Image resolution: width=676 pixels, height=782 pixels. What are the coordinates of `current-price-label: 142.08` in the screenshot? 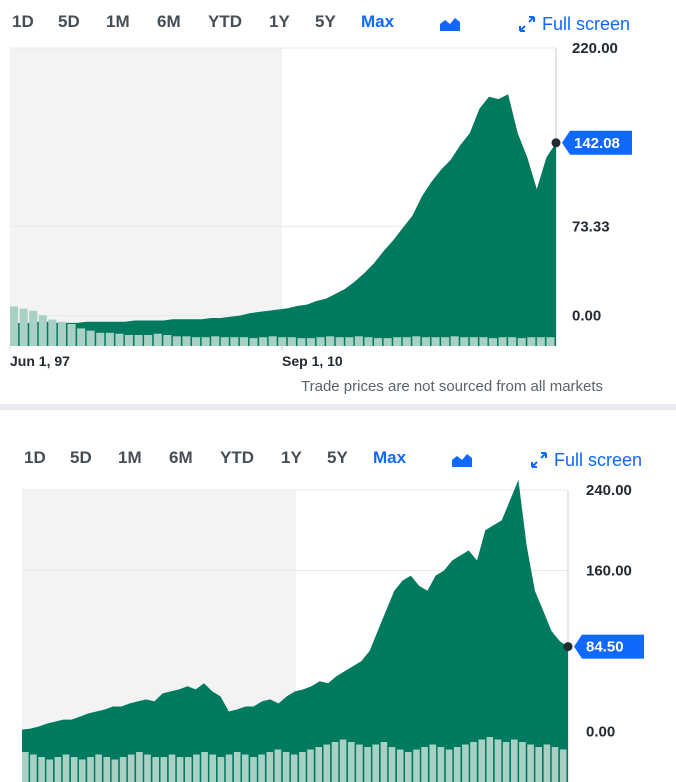 It's located at (597, 143).